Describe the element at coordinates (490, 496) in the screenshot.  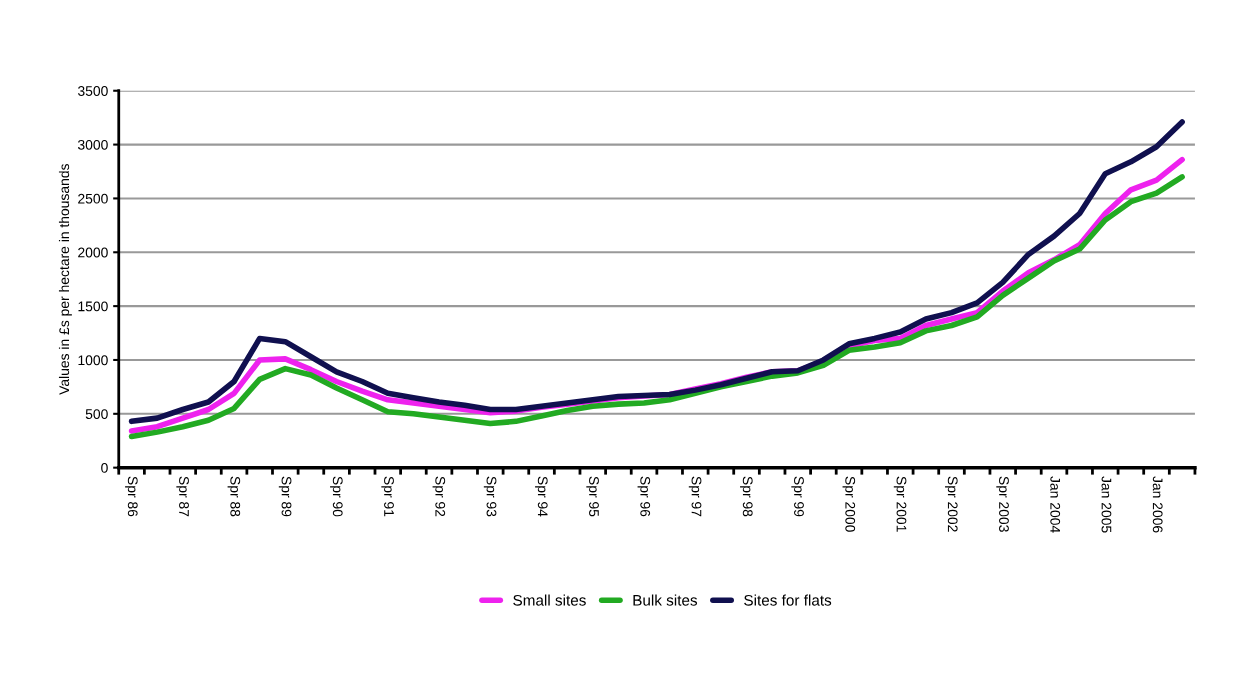
I see `x-tick-label: Spr 93` at that location.